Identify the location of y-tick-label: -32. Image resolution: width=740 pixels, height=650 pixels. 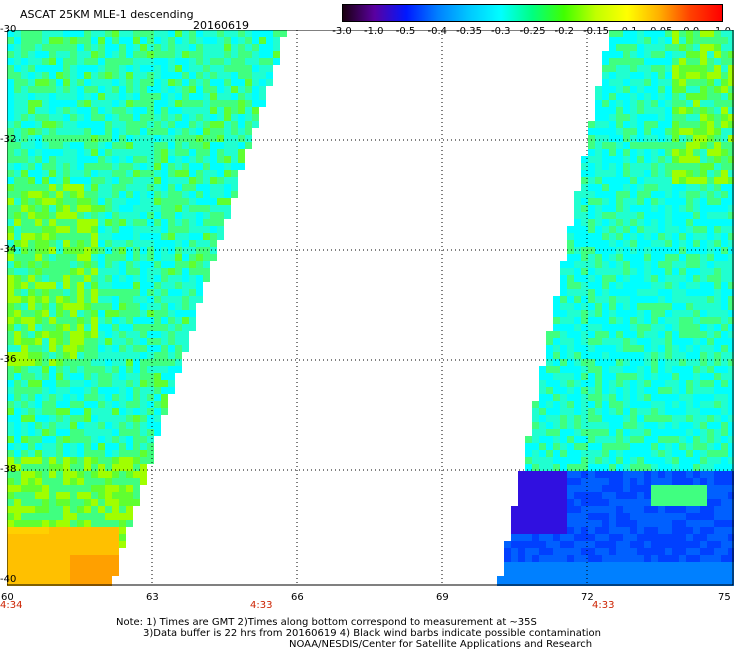
(8, 139).